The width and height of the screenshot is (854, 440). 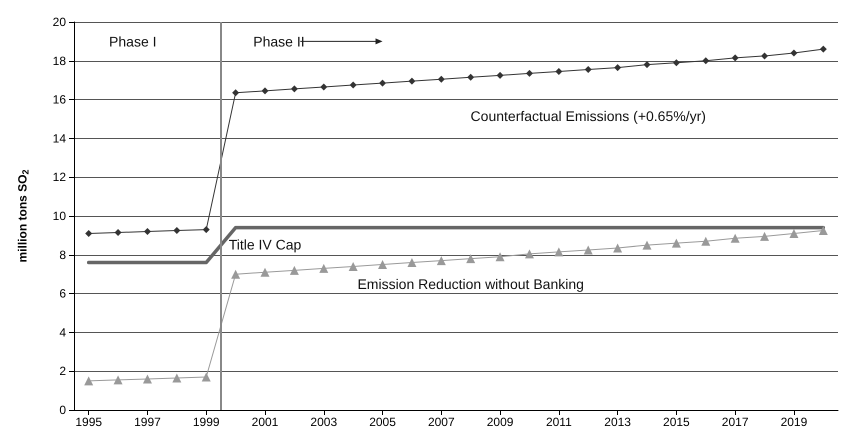 What do you see at coordinates (559, 422) in the screenshot?
I see `x-tick-label: 2011` at bounding box center [559, 422].